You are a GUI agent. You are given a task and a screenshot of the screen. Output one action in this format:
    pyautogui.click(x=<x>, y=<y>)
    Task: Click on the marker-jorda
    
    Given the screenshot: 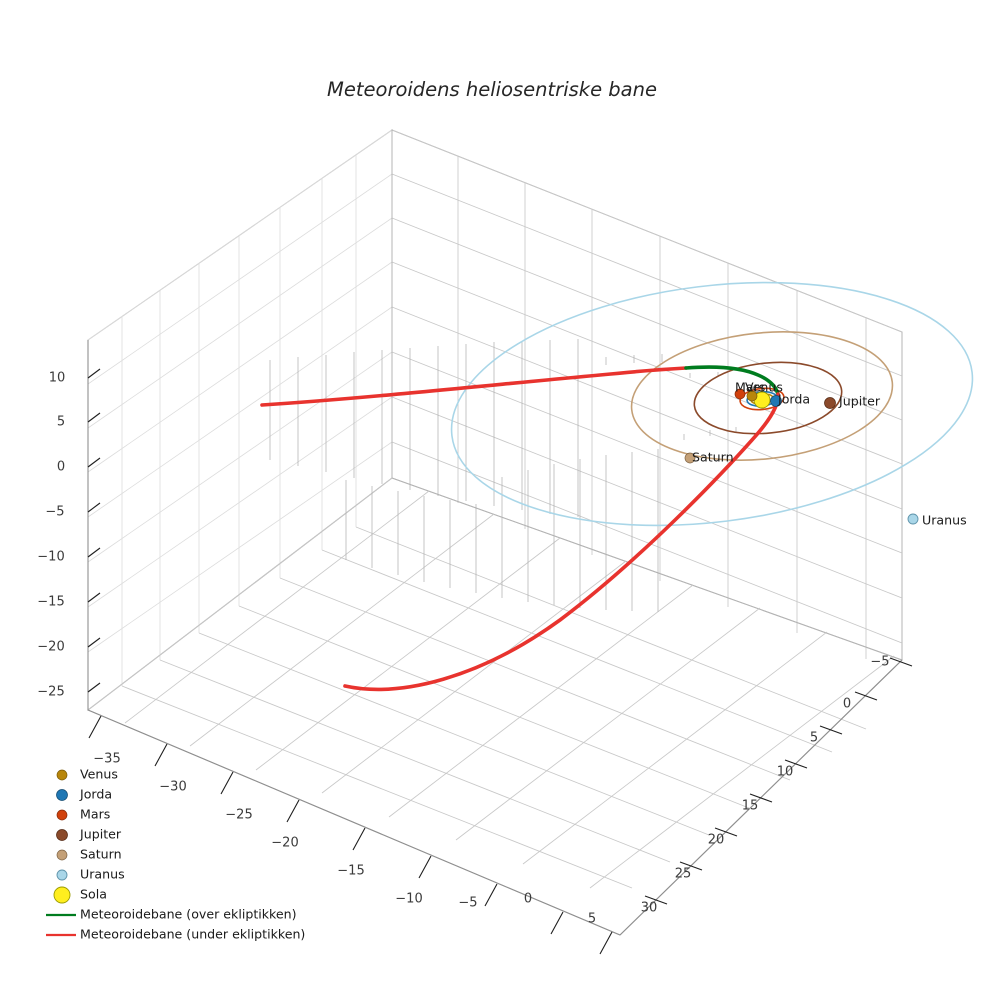 What is the action you would take?
    pyautogui.click(x=776, y=401)
    